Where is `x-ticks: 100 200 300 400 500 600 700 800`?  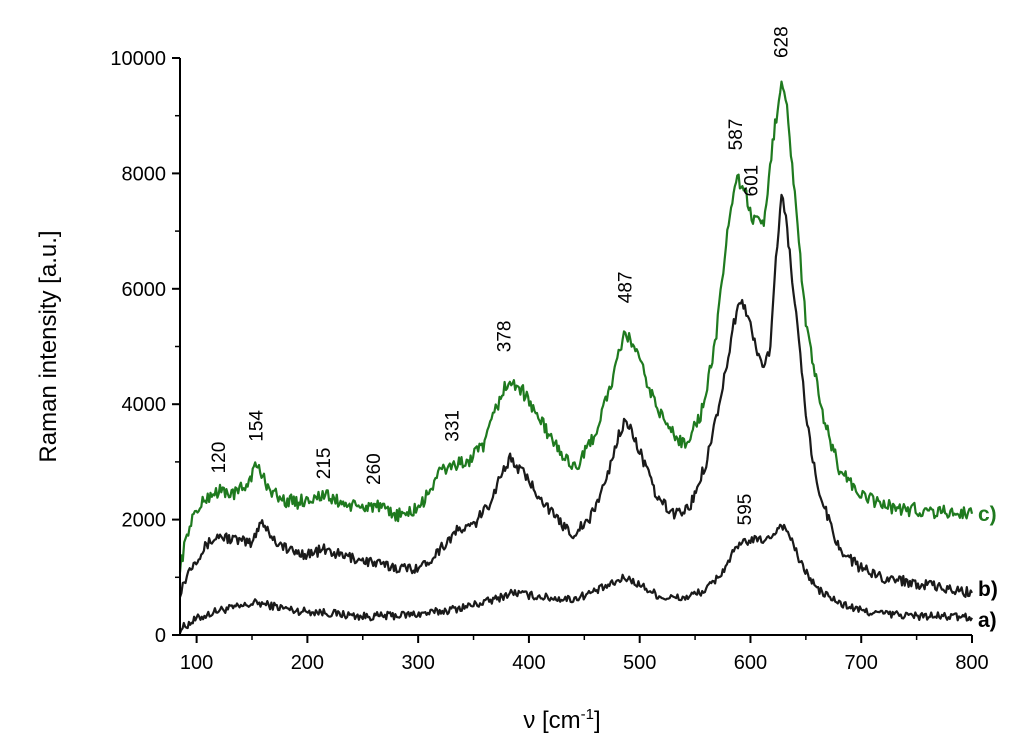
x-ticks: 100 200 300 400 500 600 700 800 is located at coordinates (584, 654).